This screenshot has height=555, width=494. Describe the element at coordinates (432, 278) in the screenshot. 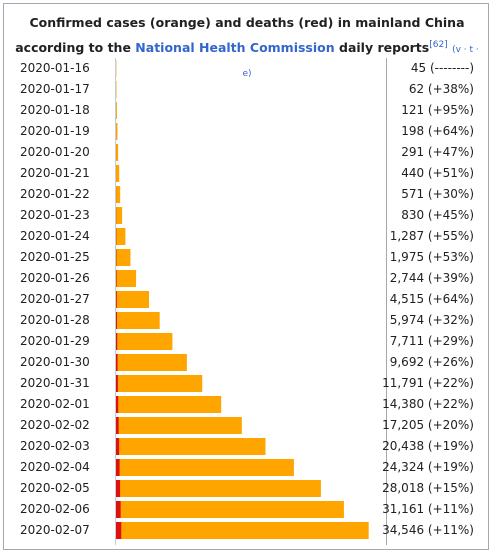

I see `value-label: 2,744 (+39%)` at that location.